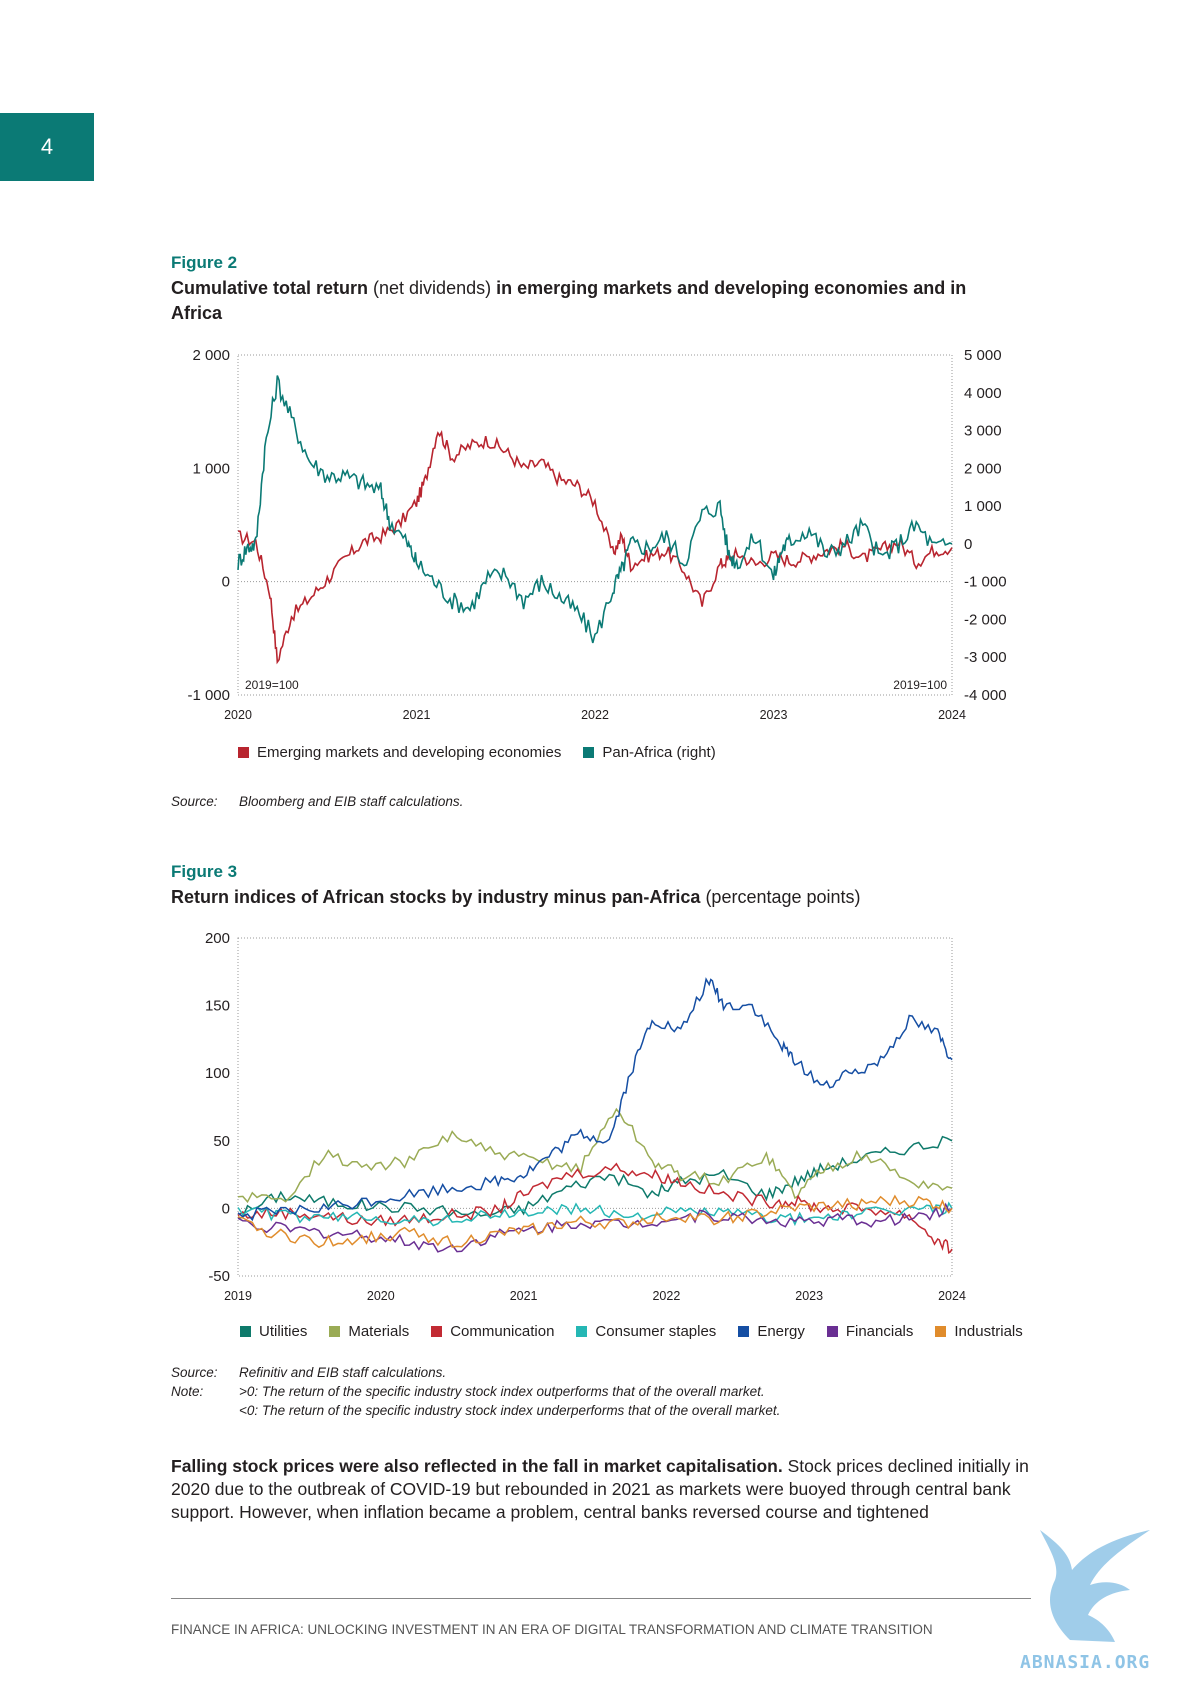  Describe the element at coordinates (920, 685) in the screenshot. I see `annotation-right: 2019=100` at that location.